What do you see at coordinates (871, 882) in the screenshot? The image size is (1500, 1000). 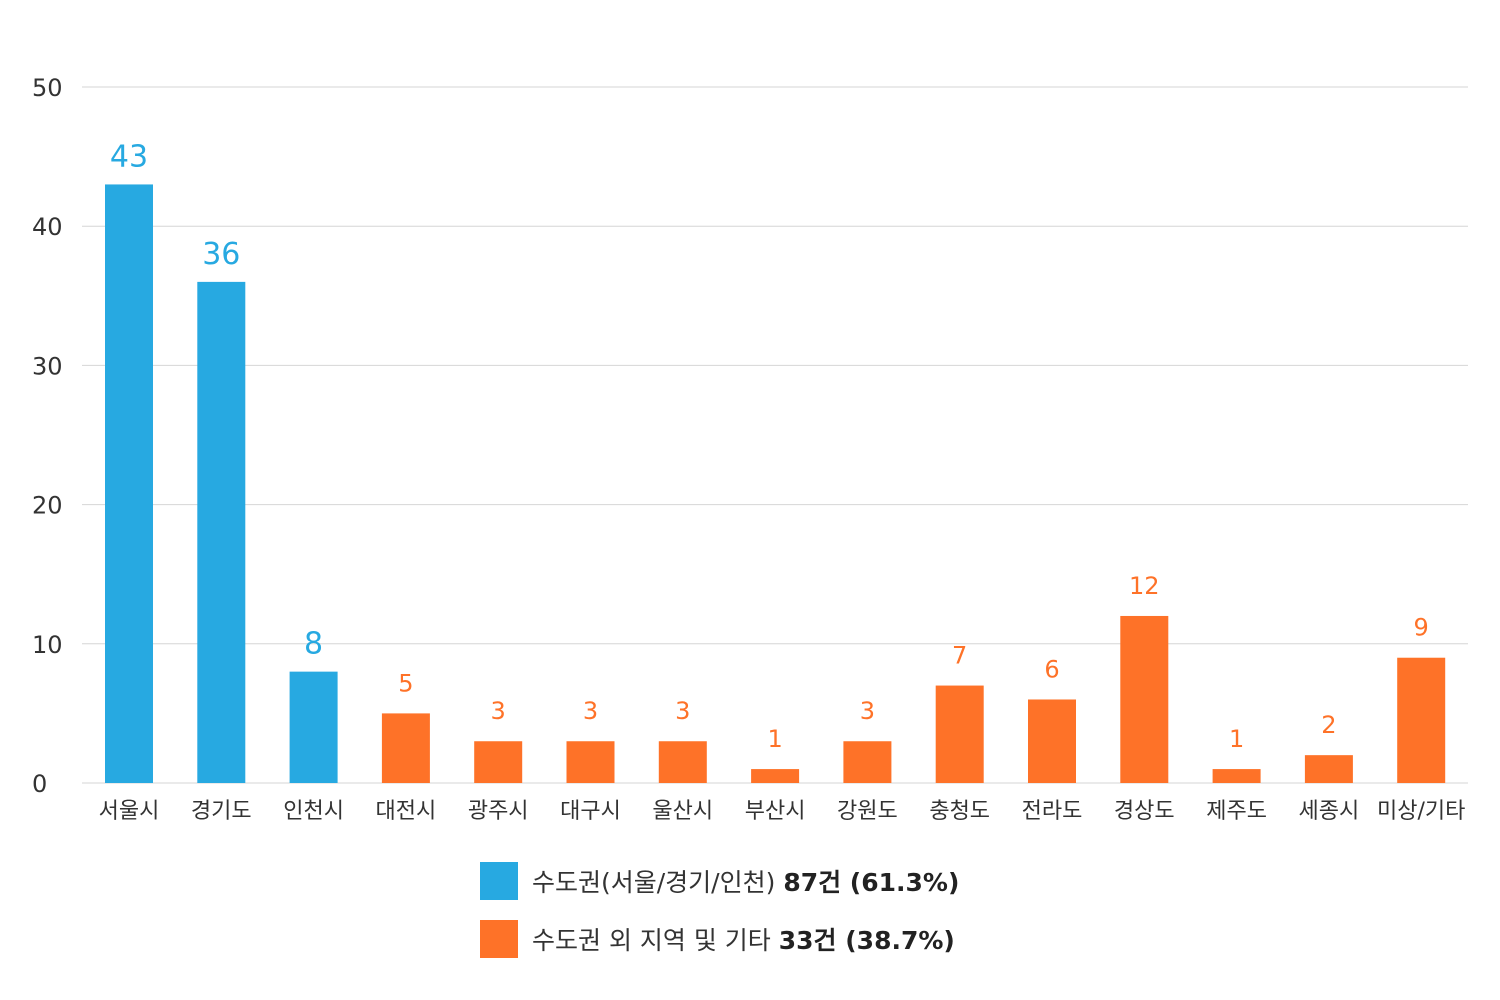 I see `legend-value-capital: 87건 (61.3%)` at bounding box center [871, 882].